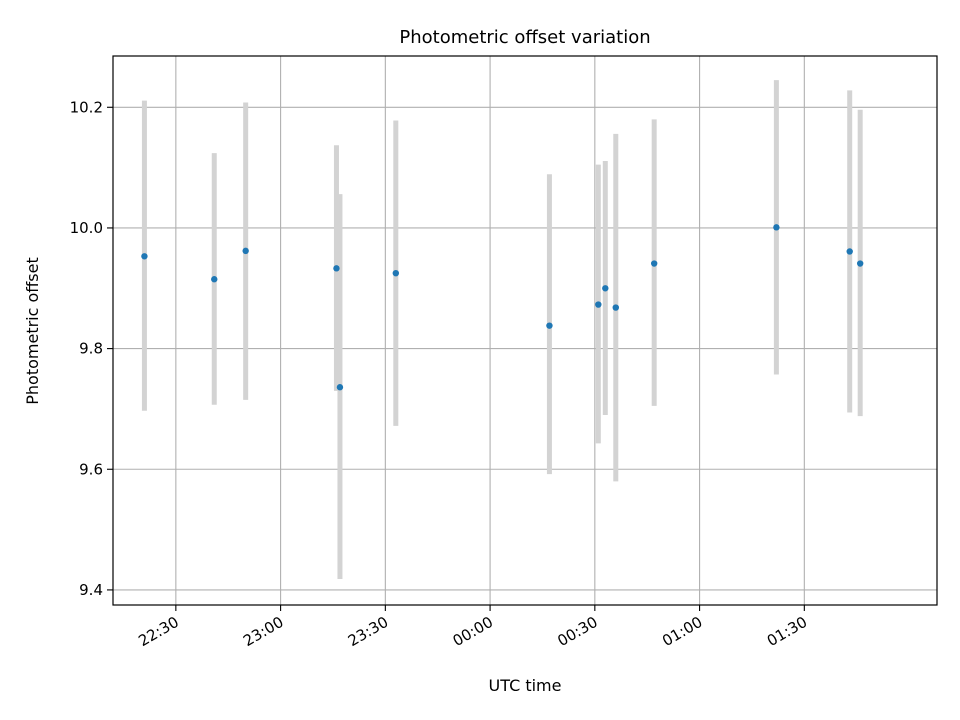  I want to click on y-axis-ticks: 9.4 9.6 9.8 10.0 10.2, so click(91, 348).